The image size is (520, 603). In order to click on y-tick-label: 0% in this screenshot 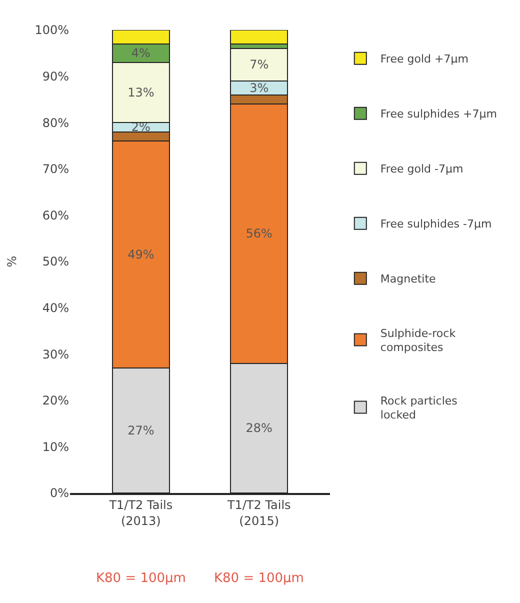, I will do `click(59, 493)`.